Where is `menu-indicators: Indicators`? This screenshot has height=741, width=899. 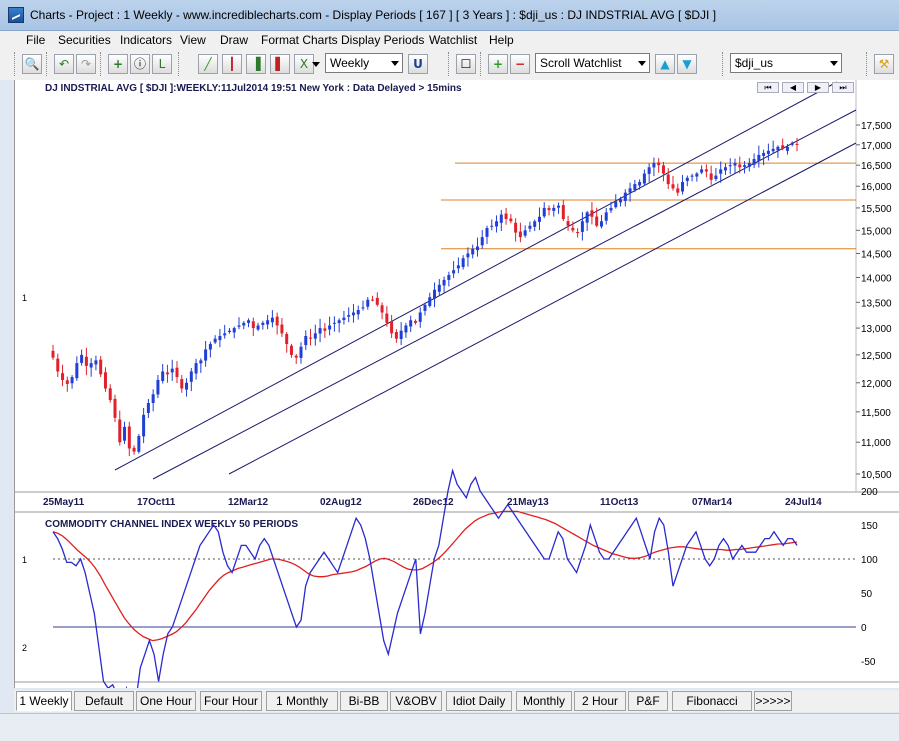
menu-indicators: Indicators is located at coordinates (146, 40).